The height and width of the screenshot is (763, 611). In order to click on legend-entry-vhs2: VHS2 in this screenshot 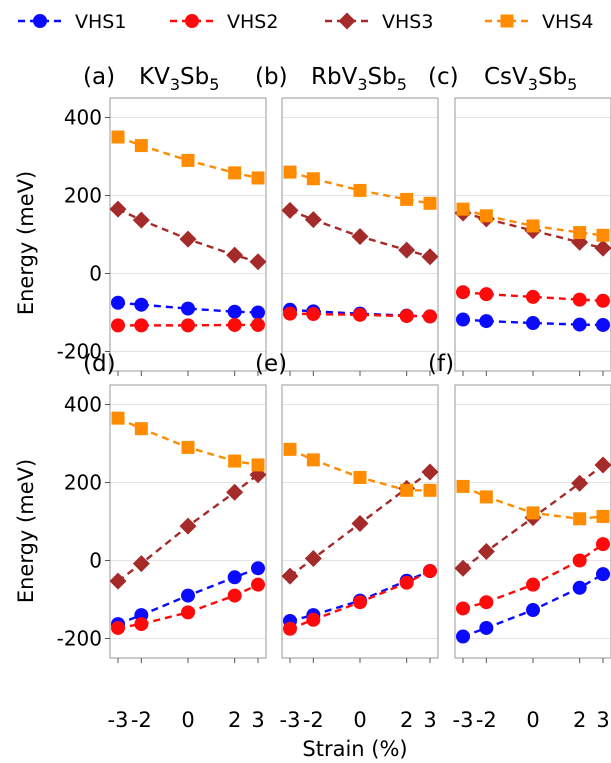, I will do `click(224, 22)`.